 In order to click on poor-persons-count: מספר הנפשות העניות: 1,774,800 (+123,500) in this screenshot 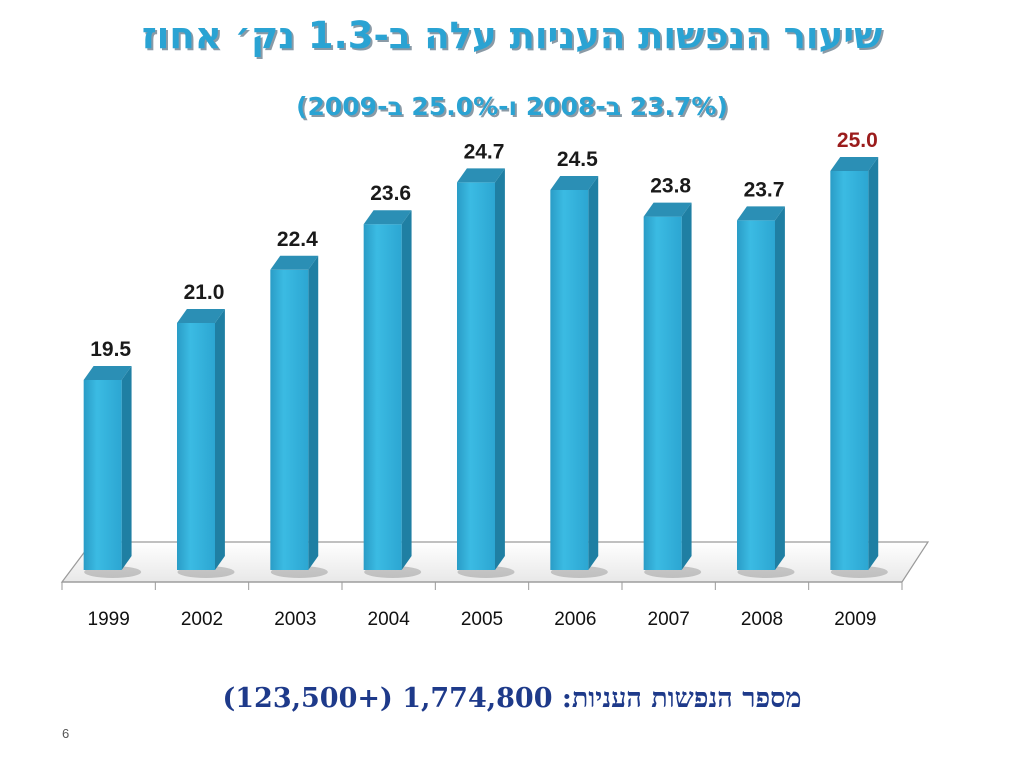, I will do `click(512, 698)`.